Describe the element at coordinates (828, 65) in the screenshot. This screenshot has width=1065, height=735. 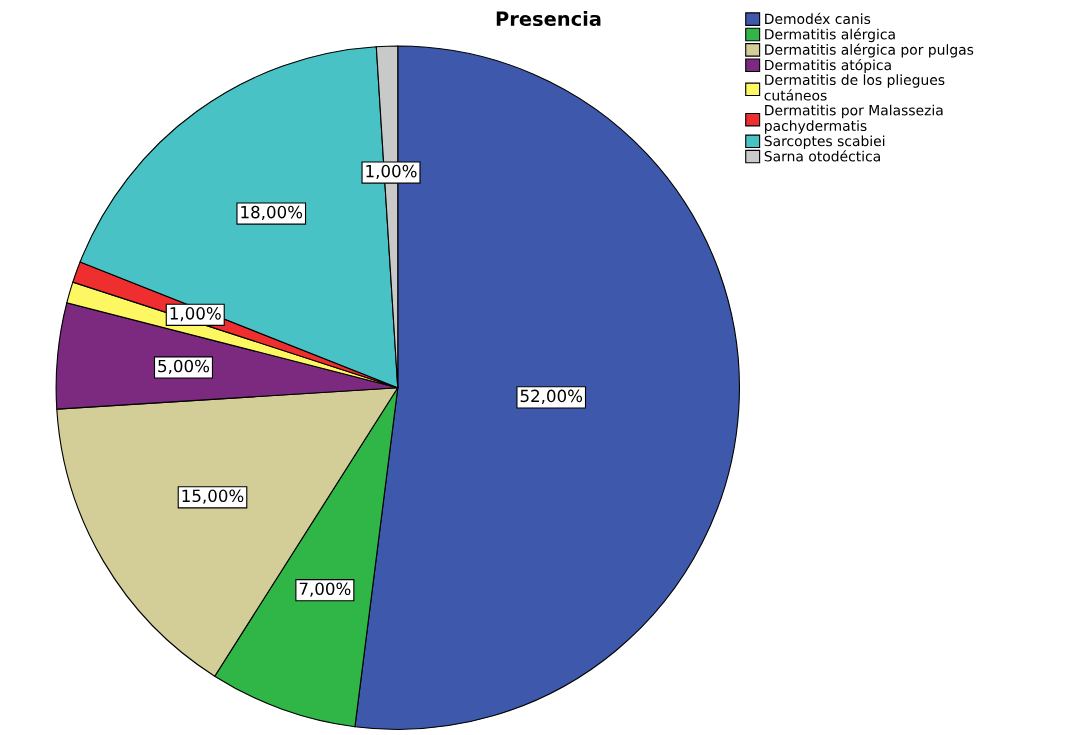
I see `legend-label: Dermatitis atópica` at that location.